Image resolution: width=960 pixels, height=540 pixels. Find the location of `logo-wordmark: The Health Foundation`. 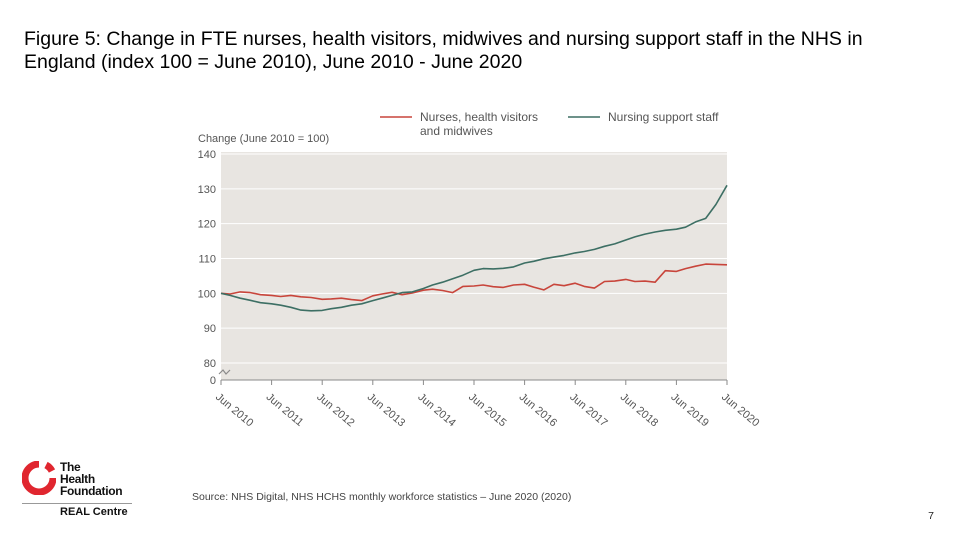

logo-wordmark: The Health Foundation is located at coordinates (91, 479).